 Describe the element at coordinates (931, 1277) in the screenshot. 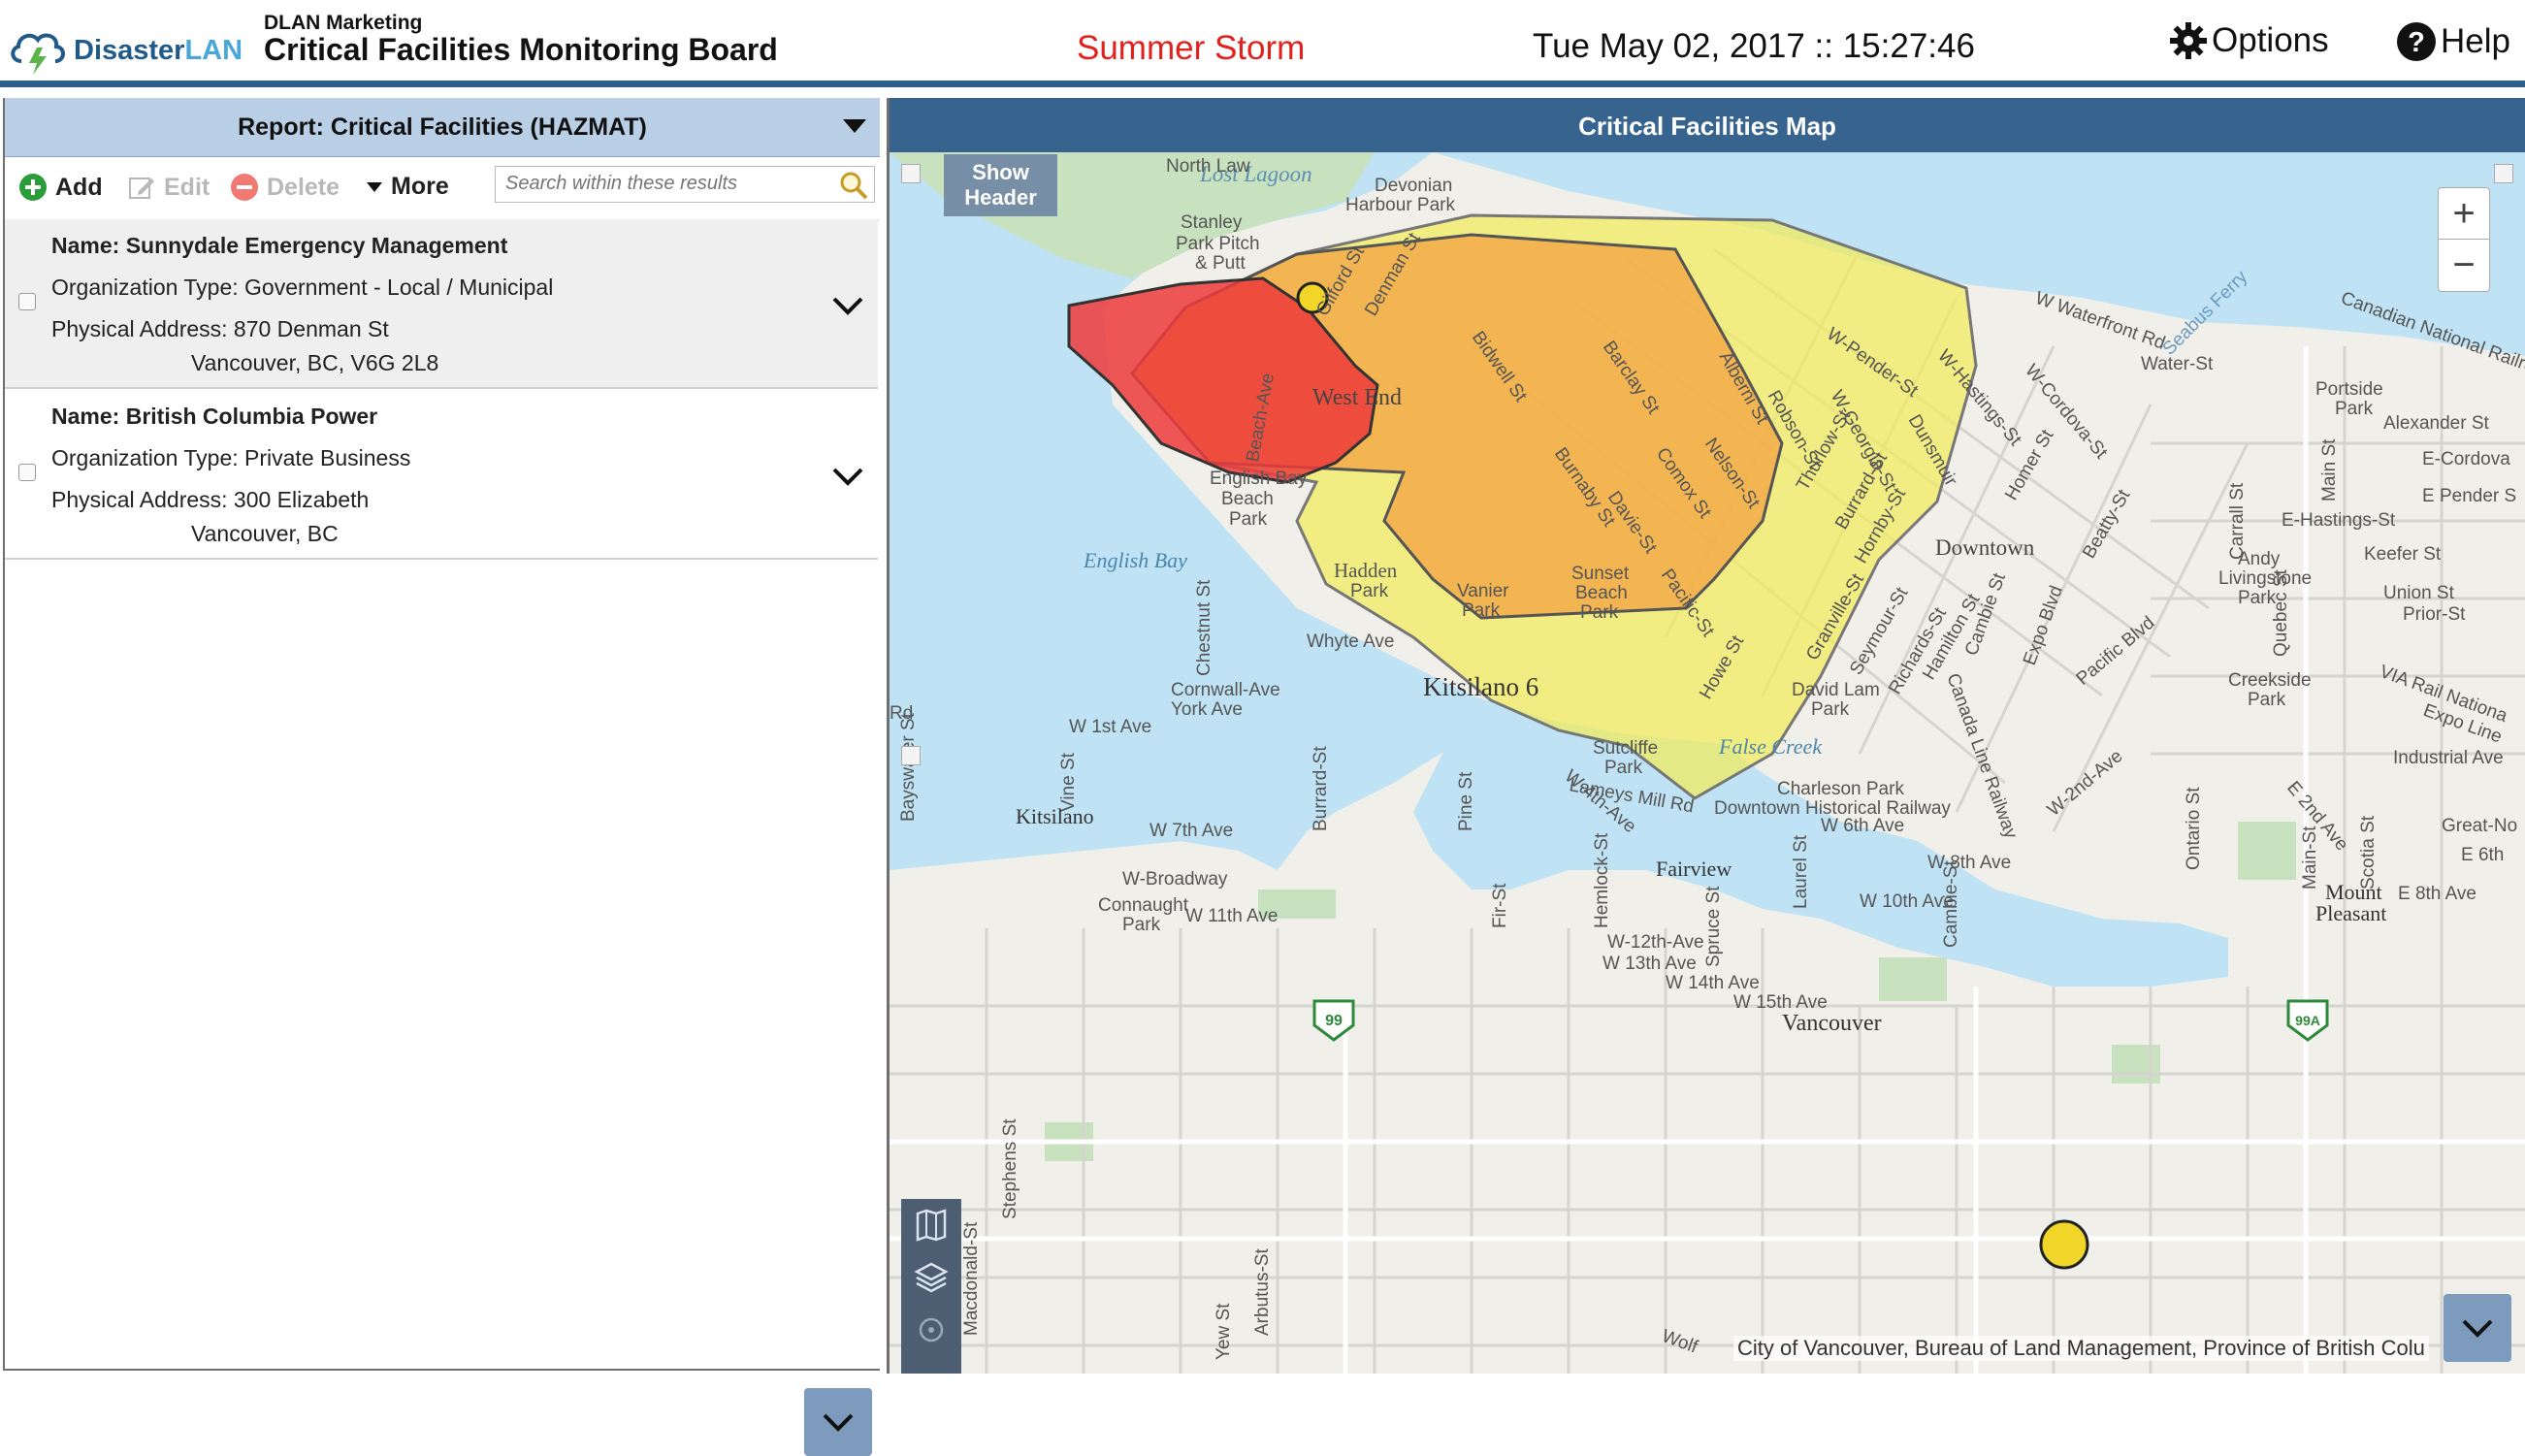

I see `layers-button` at that location.